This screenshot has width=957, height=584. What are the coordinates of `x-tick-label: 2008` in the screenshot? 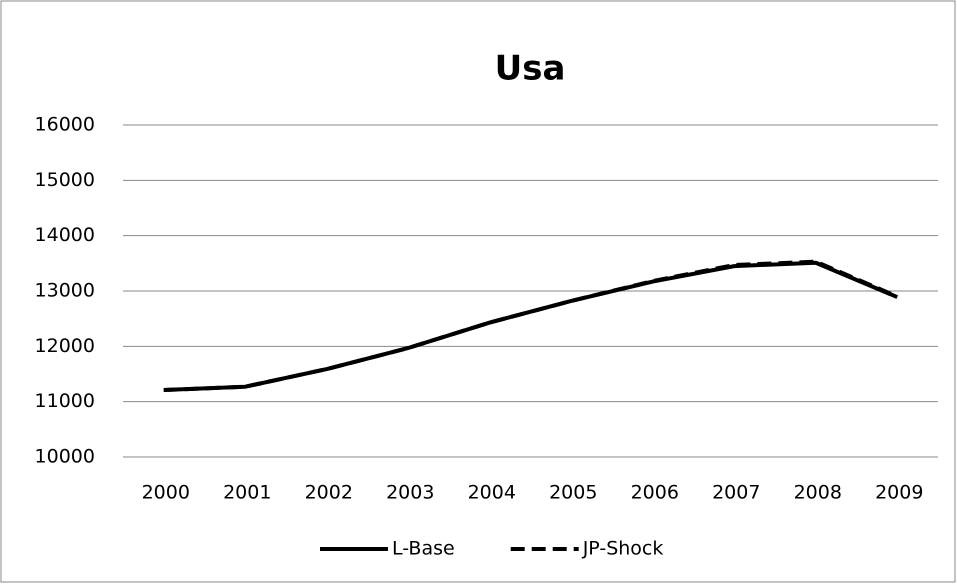 It's located at (818, 493).